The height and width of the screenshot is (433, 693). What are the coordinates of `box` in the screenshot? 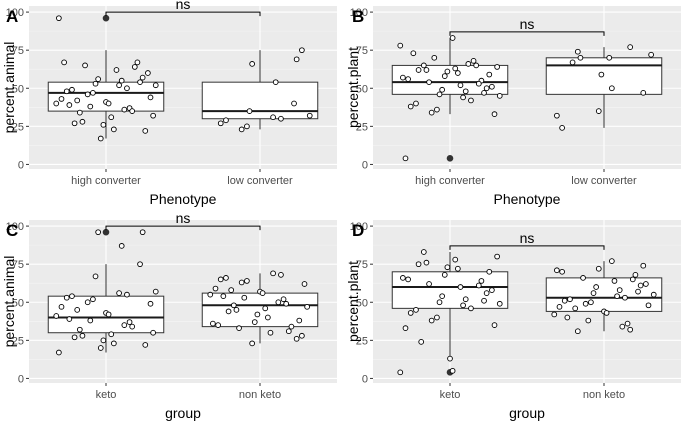 It's located at (260, 100).